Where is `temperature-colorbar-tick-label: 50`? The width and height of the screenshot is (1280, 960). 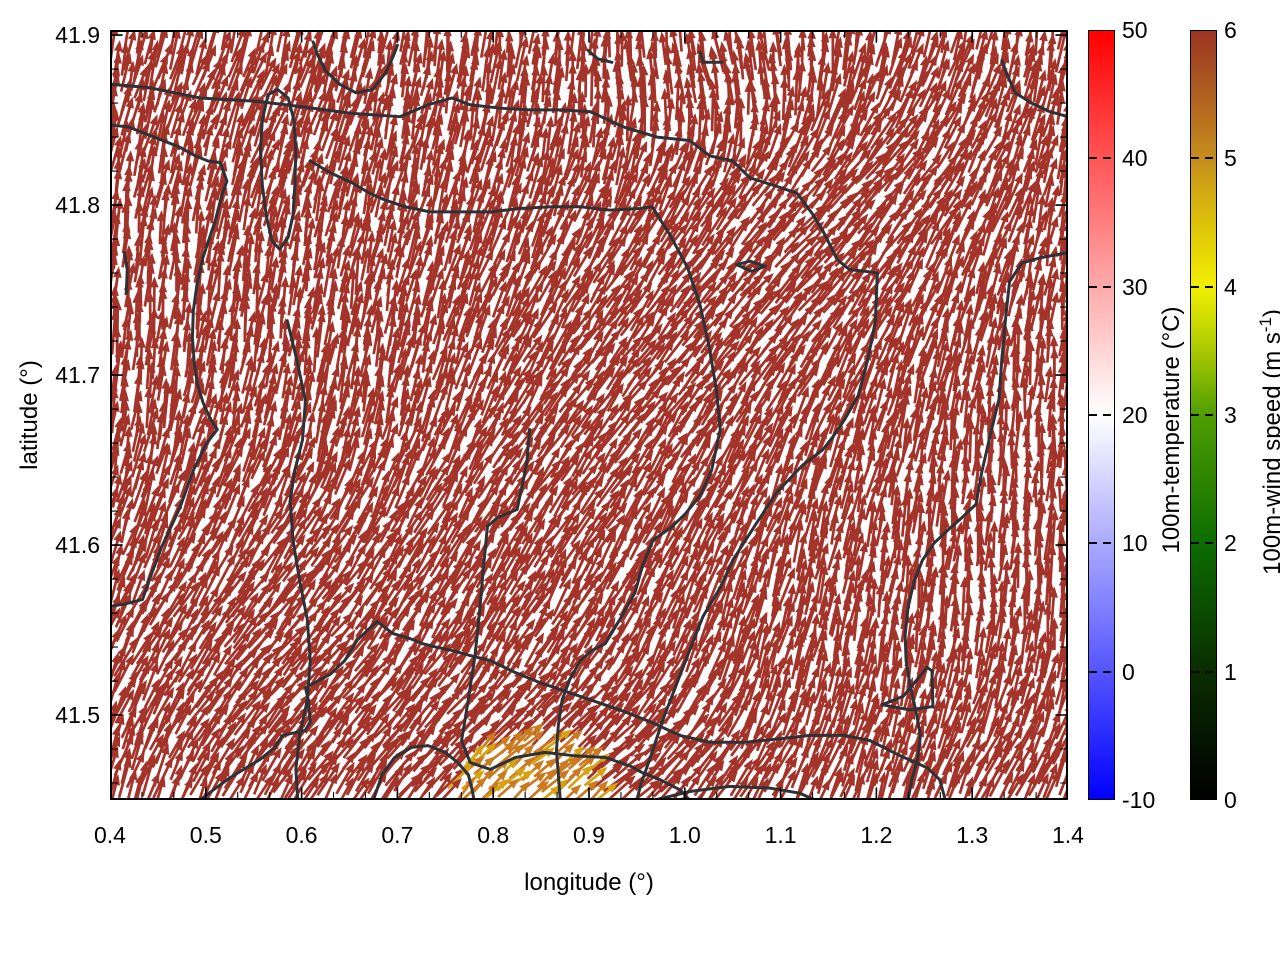
temperature-colorbar-tick-label: 50 is located at coordinates (1135, 30).